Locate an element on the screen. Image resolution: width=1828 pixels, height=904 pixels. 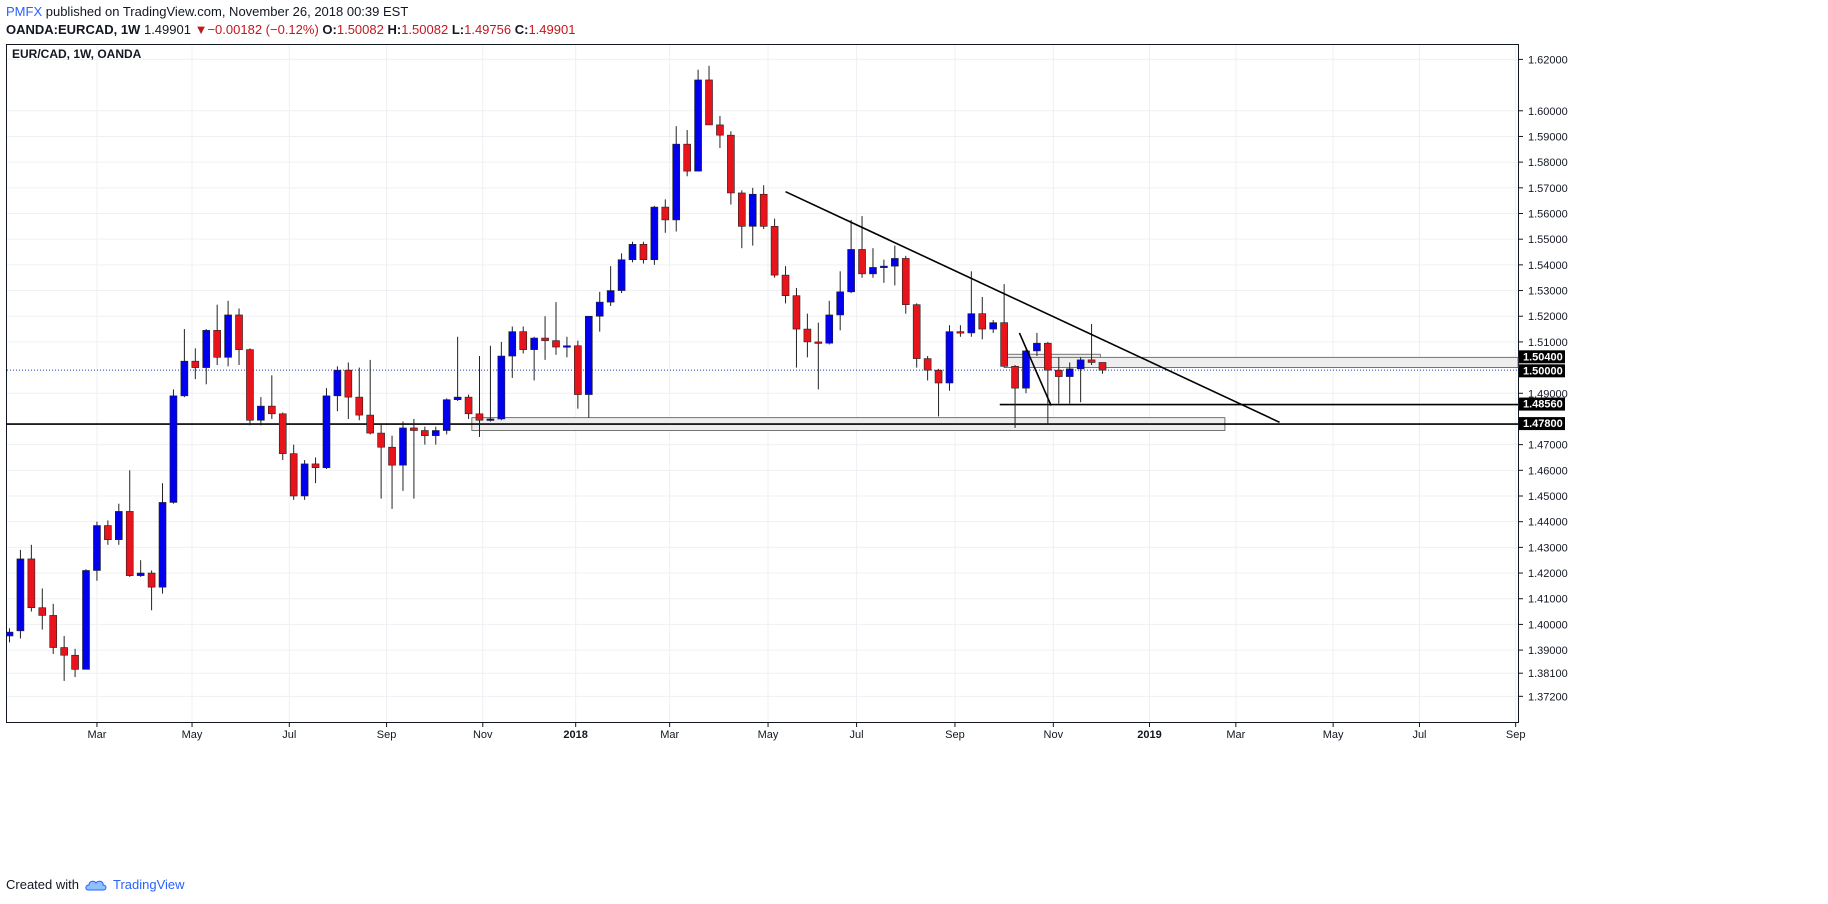
price-label: 1.50000 is located at coordinates (1543, 371).